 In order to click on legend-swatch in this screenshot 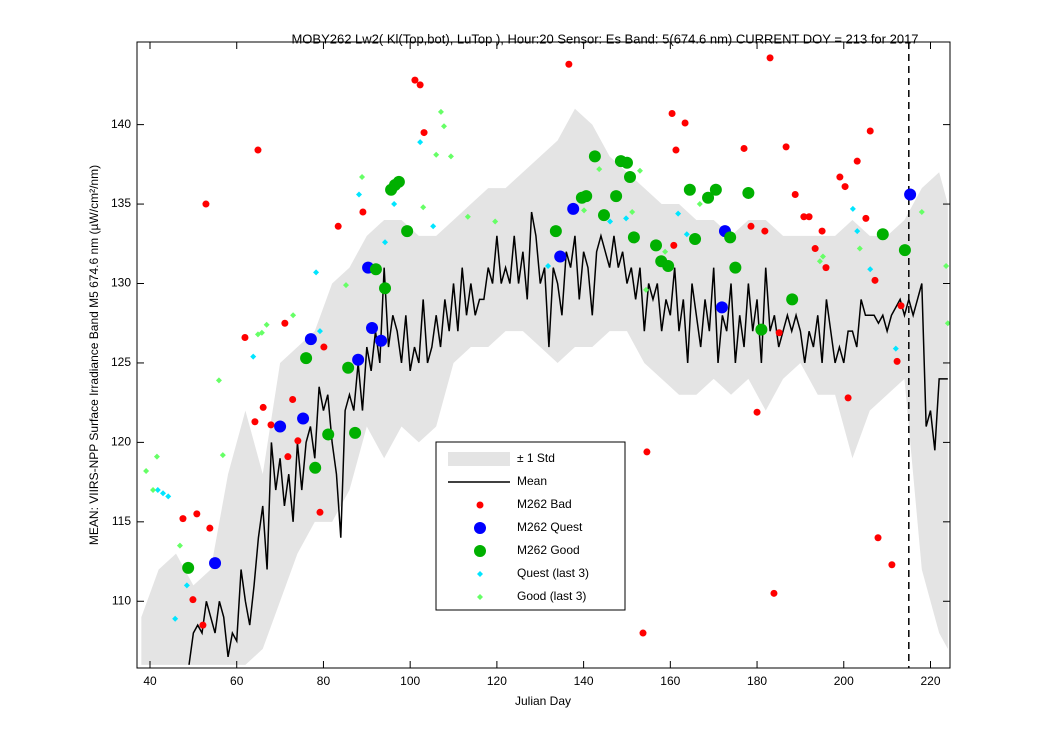, I will do `click(479, 459)`.